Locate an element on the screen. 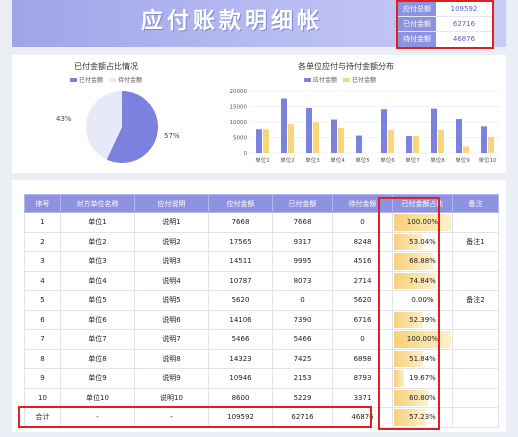 This screenshot has width=518, height=437. cell-pending: 8248 is located at coordinates (362, 241).